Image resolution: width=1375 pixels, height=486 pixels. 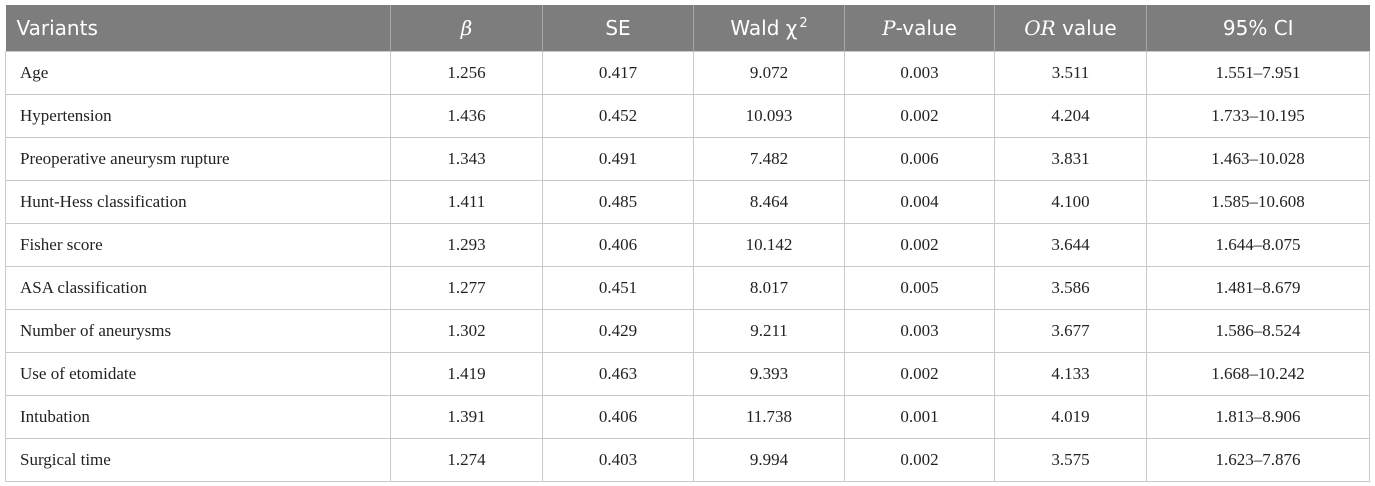 I want to click on or-value-cell: 4.204, so click(x=1070, y=115).